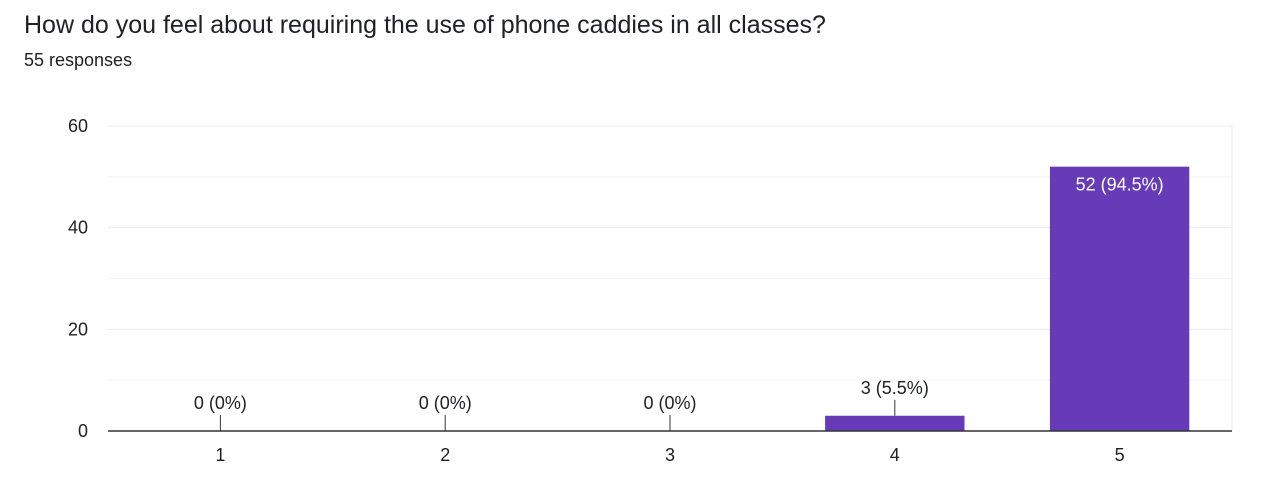 The height and width of the screenshot is (502, 1274). I want to click on response-count: 55 responses, so click(78, 60).